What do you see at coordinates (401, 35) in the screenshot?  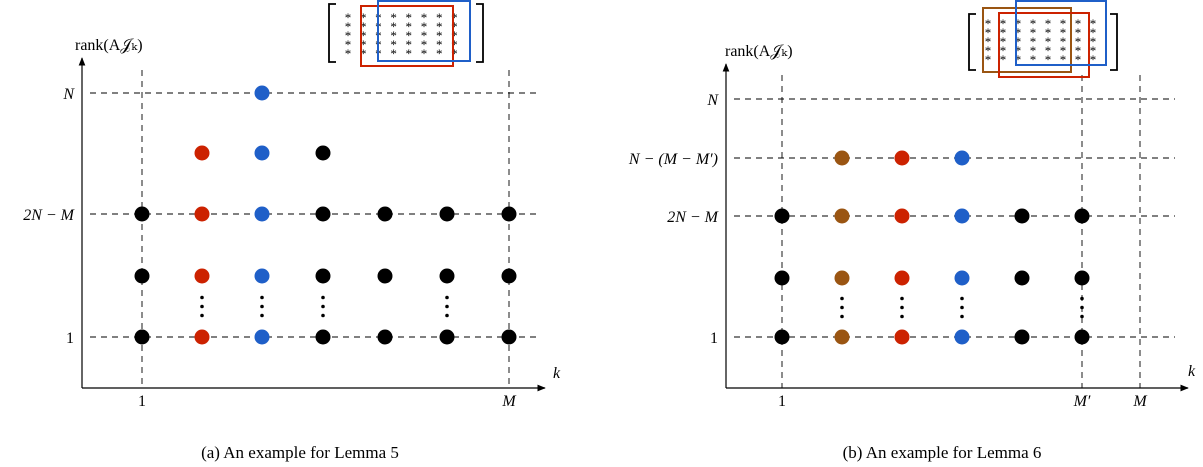 I see `panel-a-matrix-entries: * * * * * * * ** * * * * * * ** * * * * * * ** * * * * * * ** * * * * * * *` at bounding box center [401, 35].